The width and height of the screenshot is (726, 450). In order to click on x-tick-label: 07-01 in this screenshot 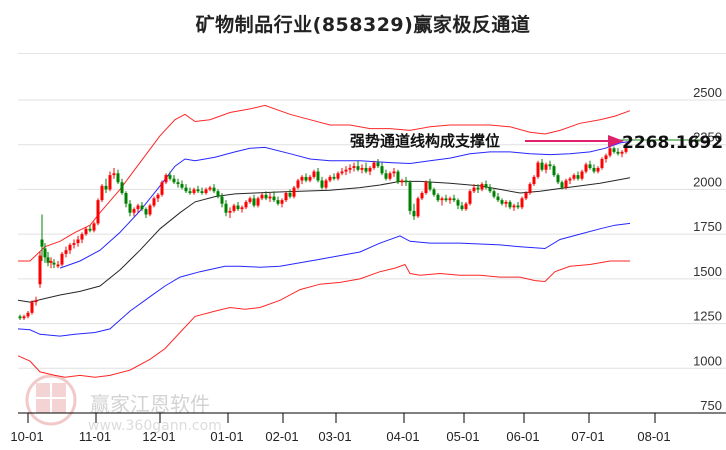, I will do `click(587, 436)`.